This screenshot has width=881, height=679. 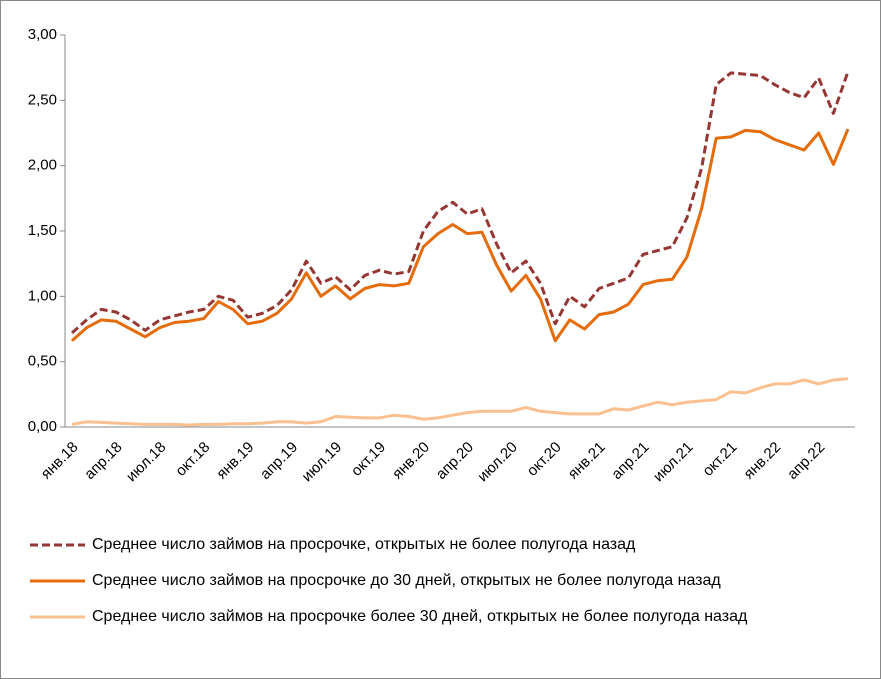 I want to click on series-line, so click(x=460, y=402).